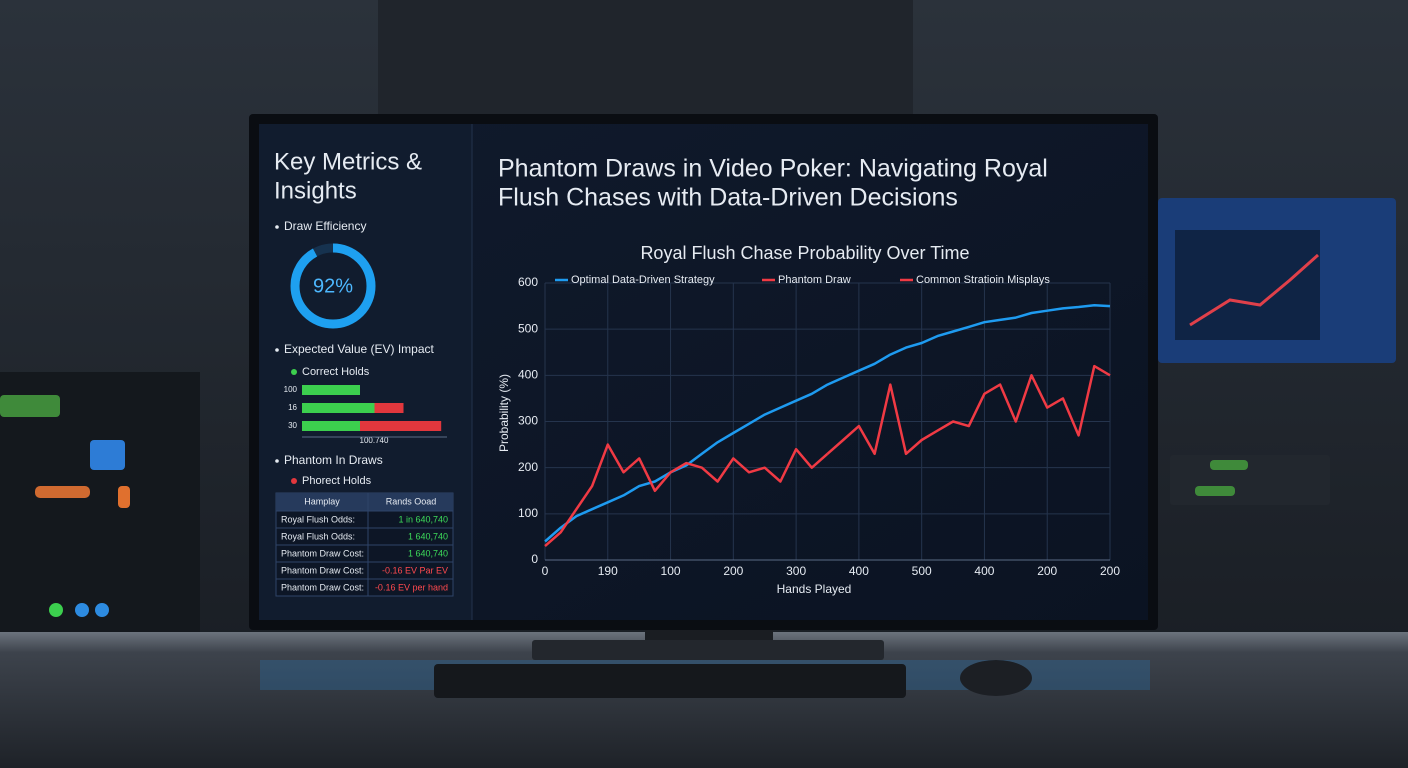 The height and width of the screenshot is (768, 1408). What do you see at coordinates (728, 198) in the screenshot?
I see `main-title: Flush Chases with Data-Driven Decisions` at bounding box center [728, 198].